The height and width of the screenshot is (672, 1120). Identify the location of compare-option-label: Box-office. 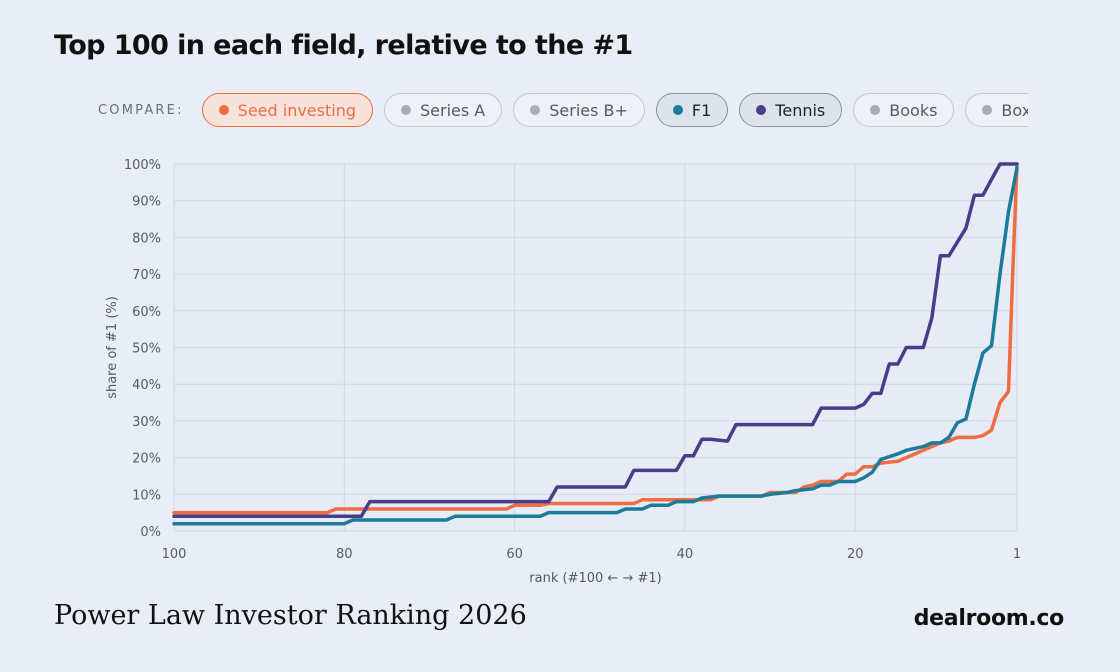
(1014, 110).